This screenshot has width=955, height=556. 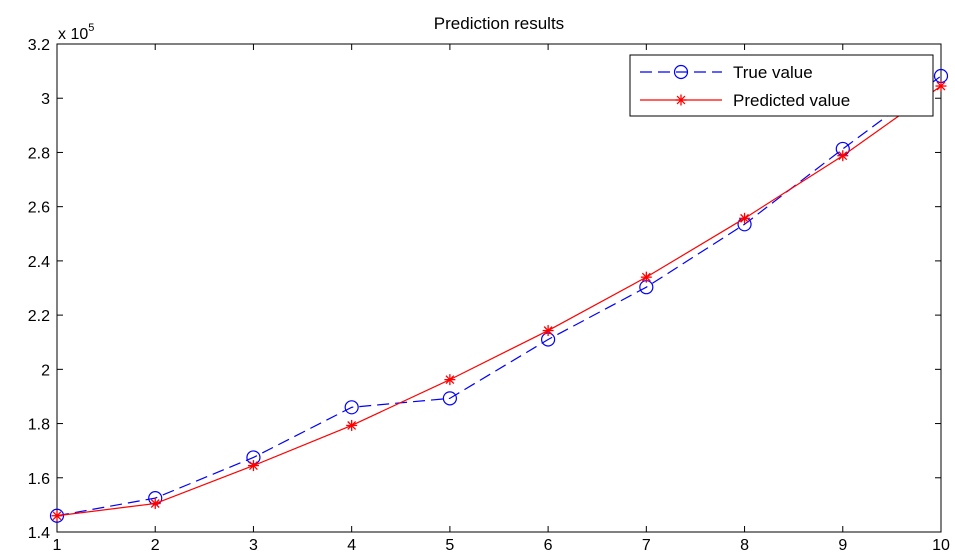 What do you see at coordinates (941, 545) in the screenshot?
I see `x-tick-label: 10` at bounding box center [941, 545].